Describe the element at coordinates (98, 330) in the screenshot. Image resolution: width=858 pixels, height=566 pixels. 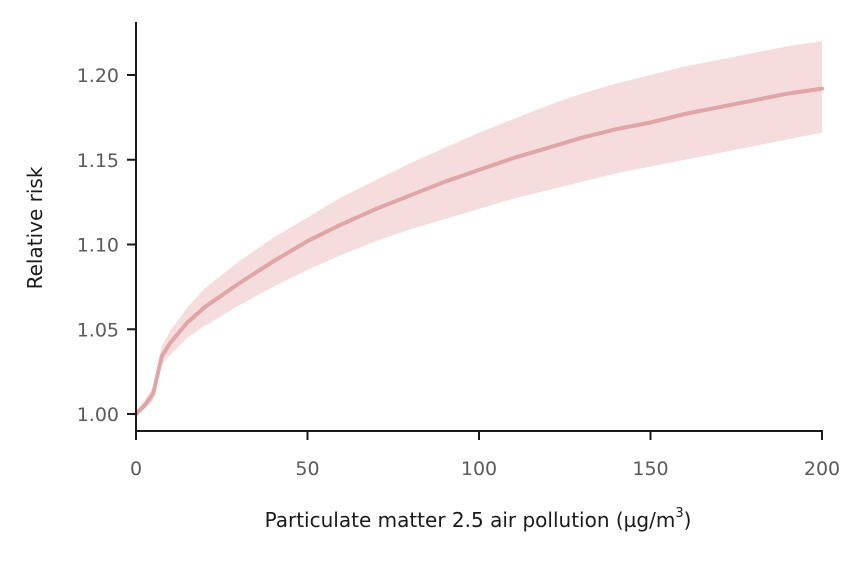
I see `y-tick-label: 1.05` at that location.